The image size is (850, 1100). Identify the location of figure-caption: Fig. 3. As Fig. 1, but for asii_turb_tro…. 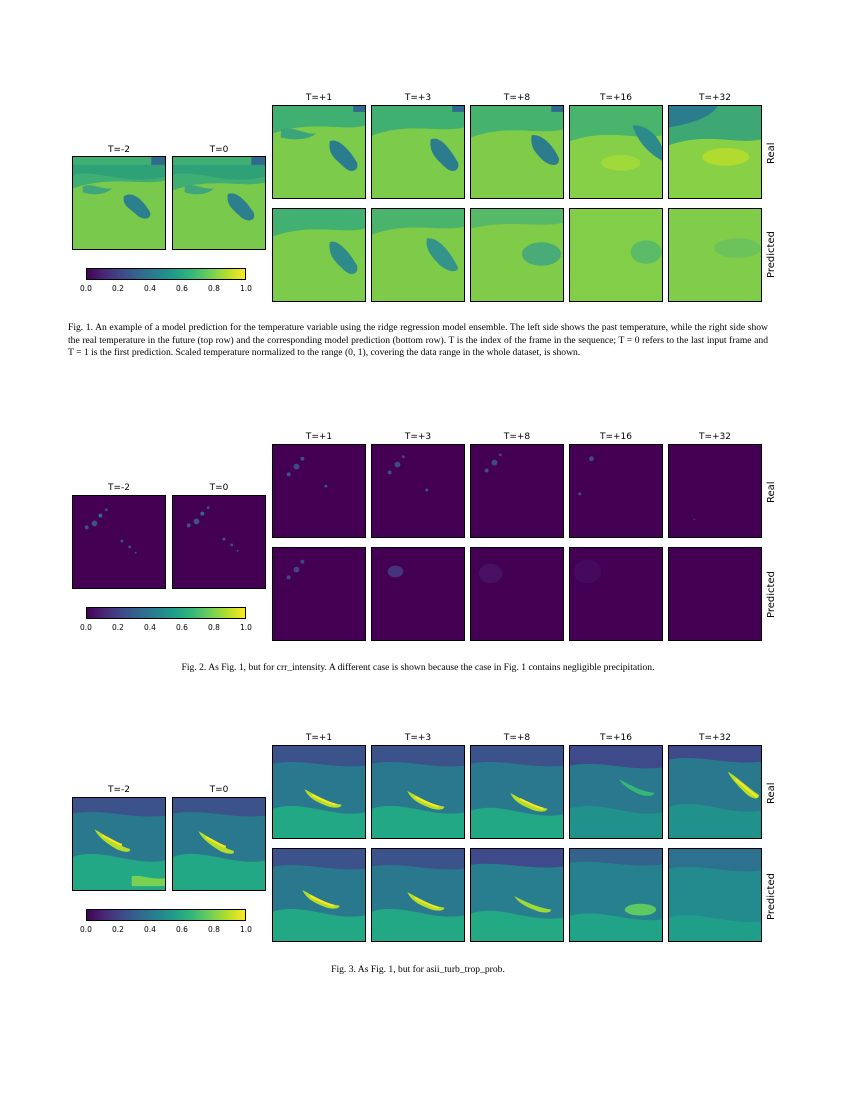
(418, 969).